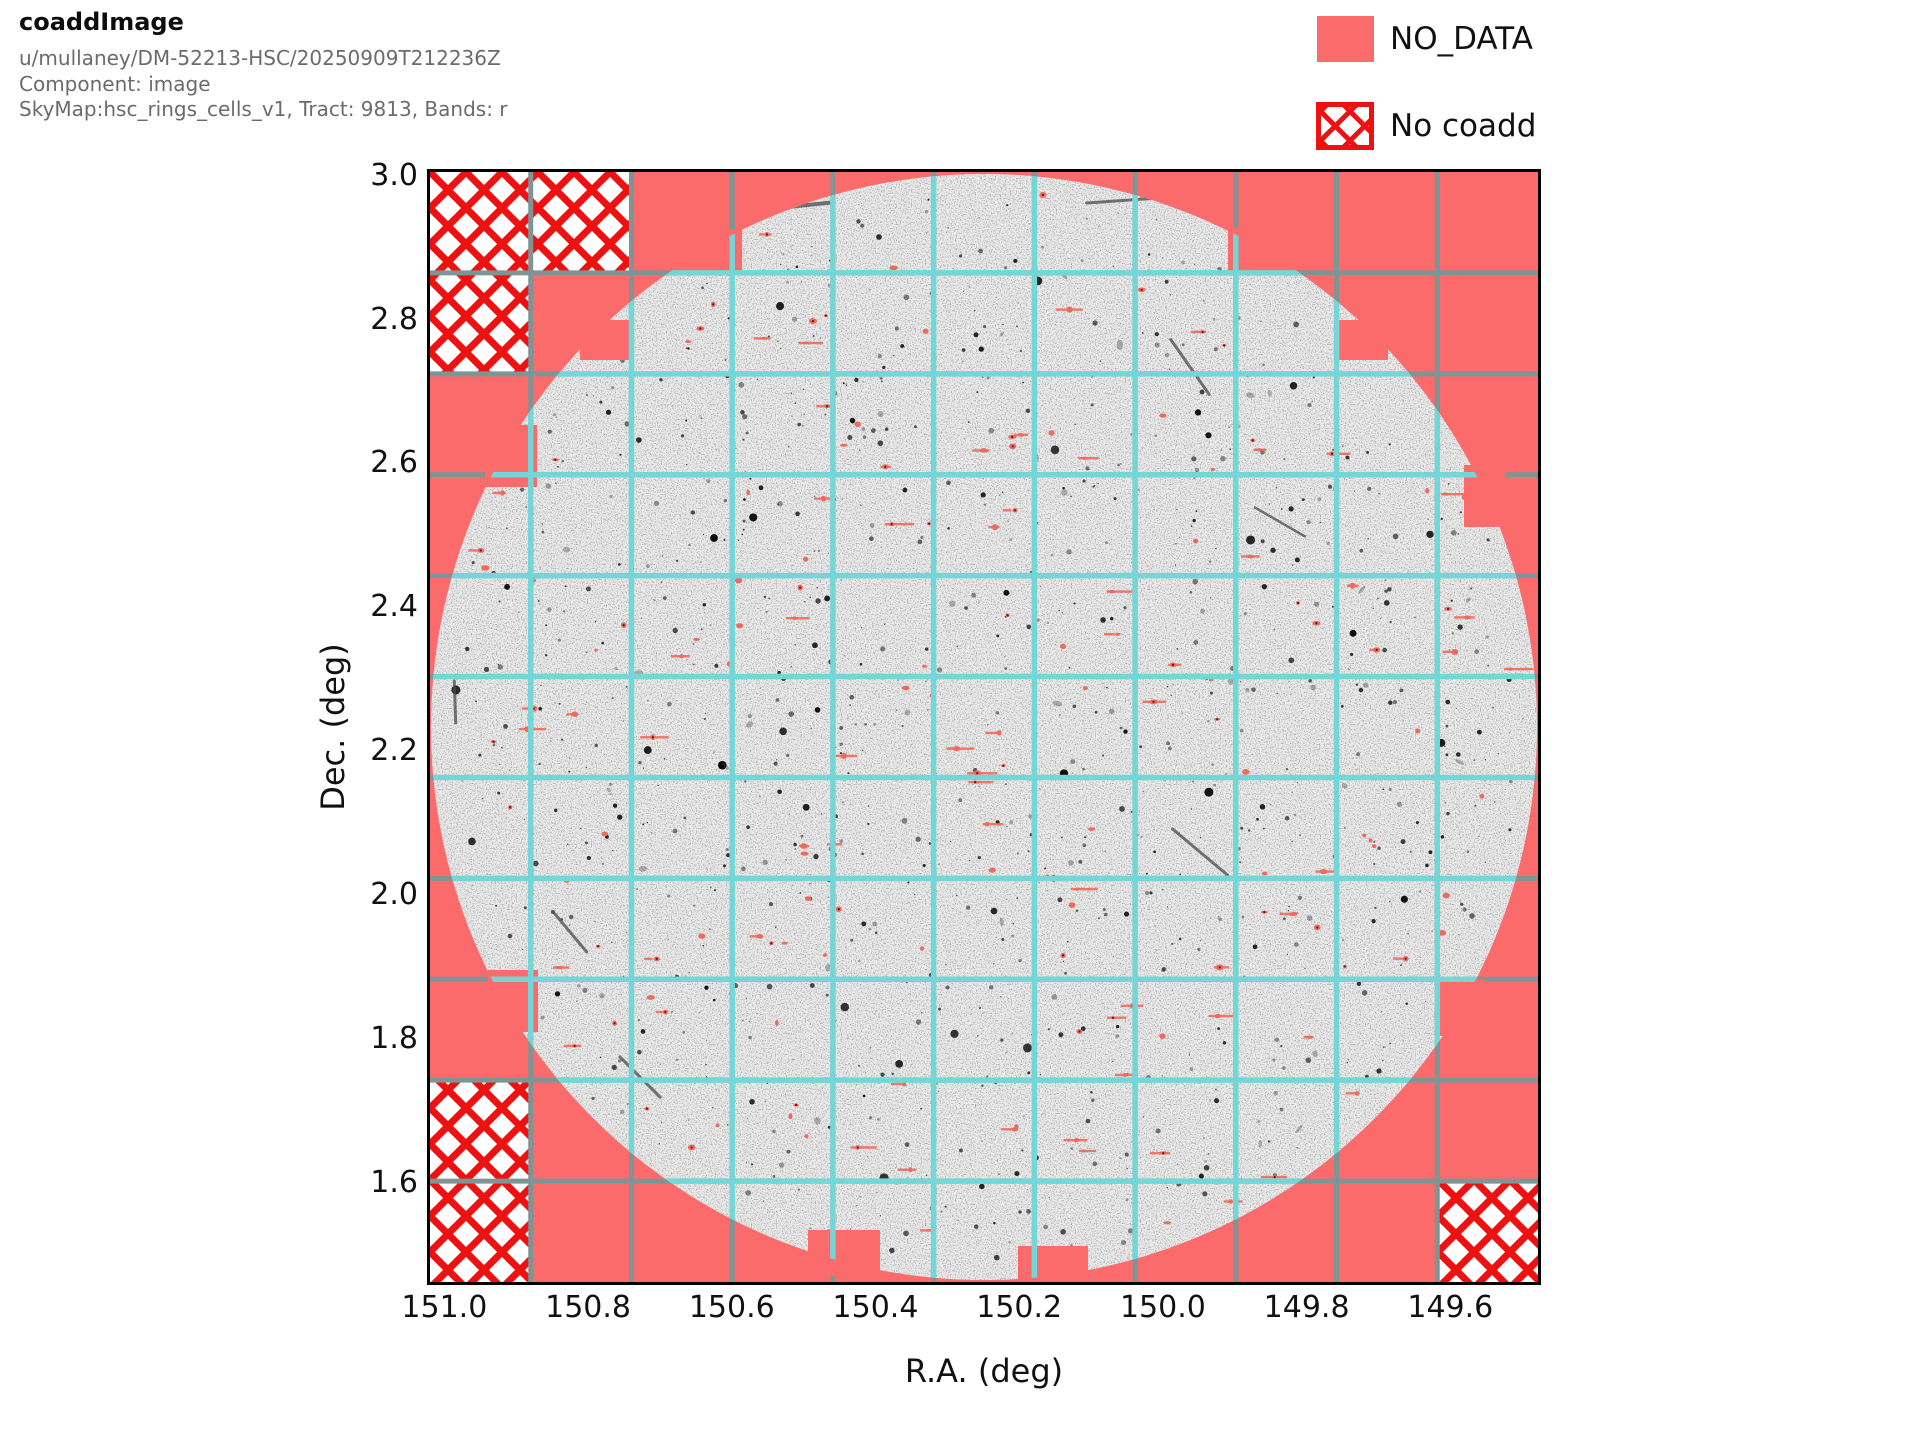 The image size is (1920, 1440). I want to click on page-title: coaddImage, so click(101, 22).